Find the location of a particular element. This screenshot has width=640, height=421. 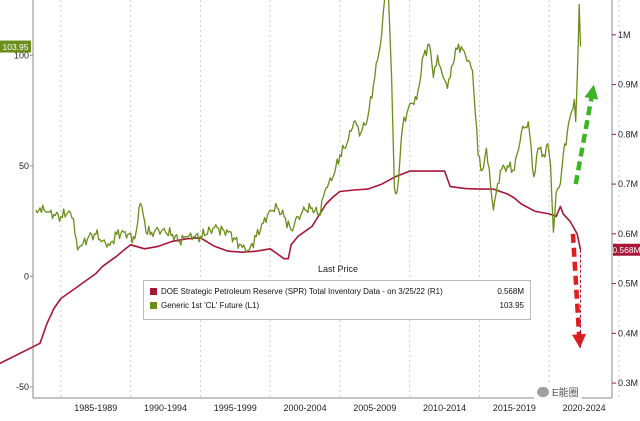

right-tick-label: 0.6M is located at coordinates (628, 234).